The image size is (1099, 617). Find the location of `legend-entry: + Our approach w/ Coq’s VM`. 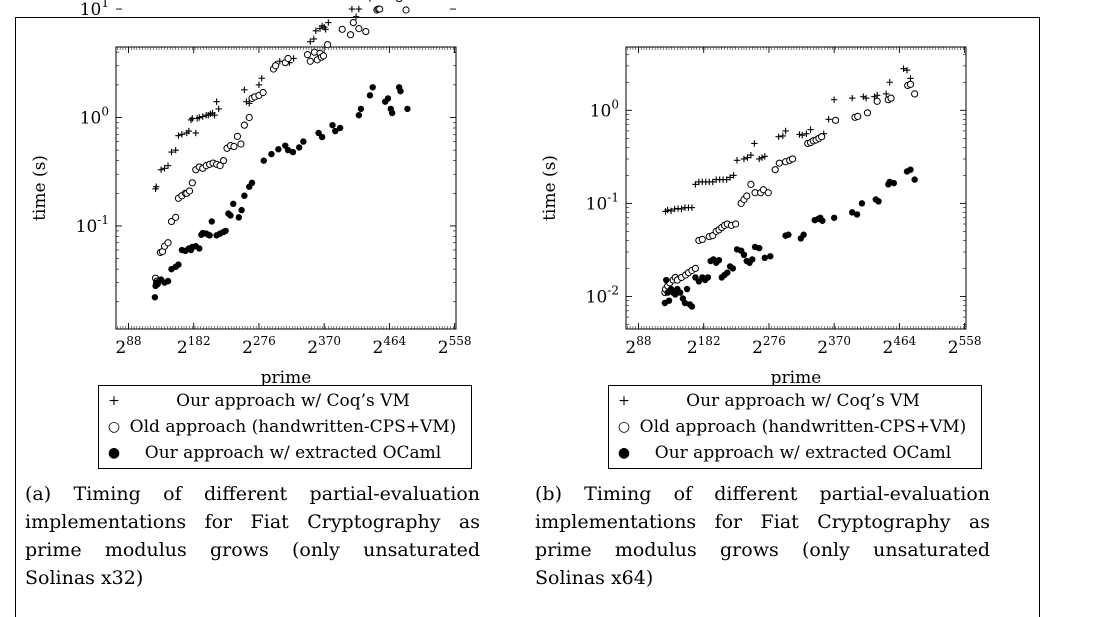

legend-entry: + Our approach w/ Coq’s VM is located at coordinates (284, 401).